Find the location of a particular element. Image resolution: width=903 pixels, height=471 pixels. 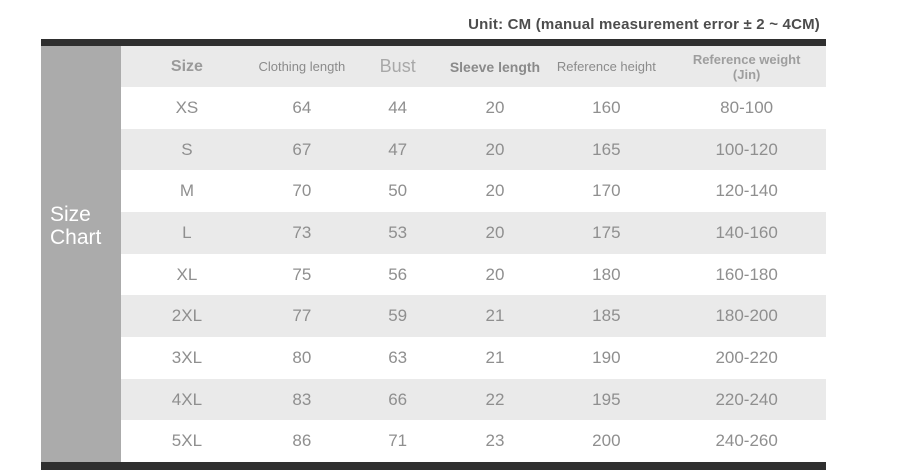

reference-height-cell: 180 is located at coordinates (606, 274).